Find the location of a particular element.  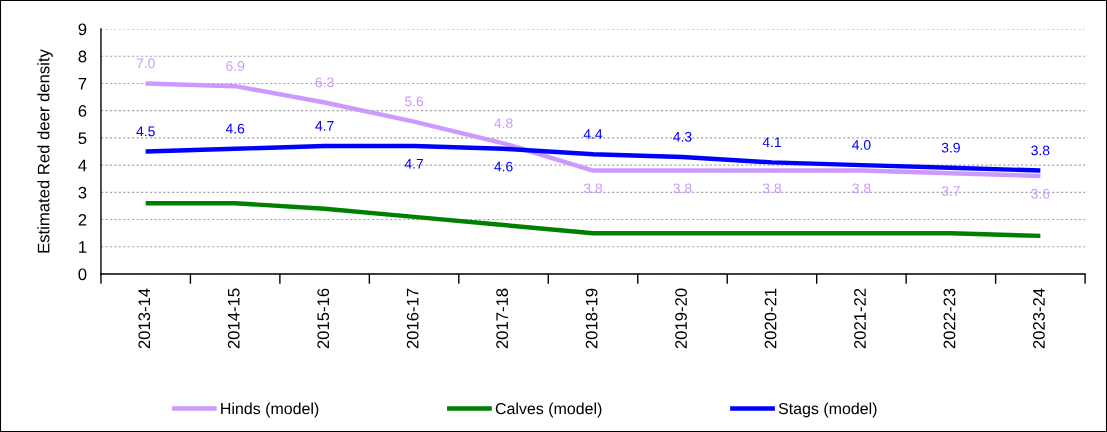

y-tick-label: 5 is located at coordinates (82, 138).